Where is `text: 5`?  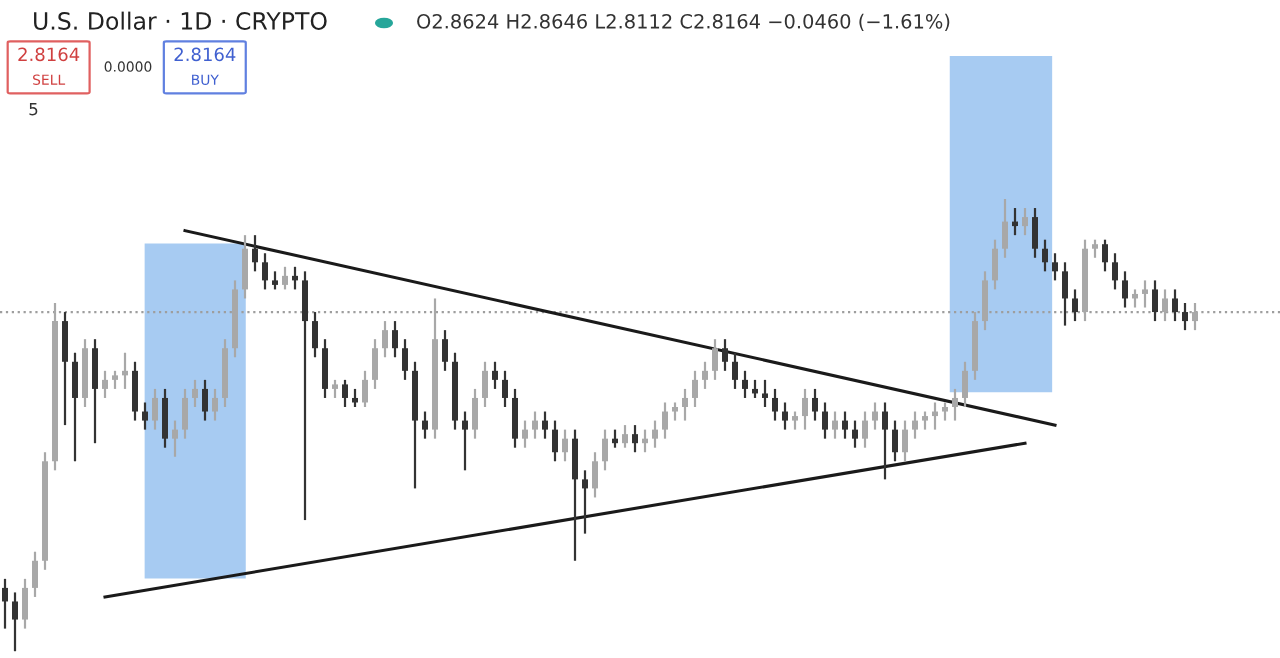
text: 5 is located at coordinates (33, 109).